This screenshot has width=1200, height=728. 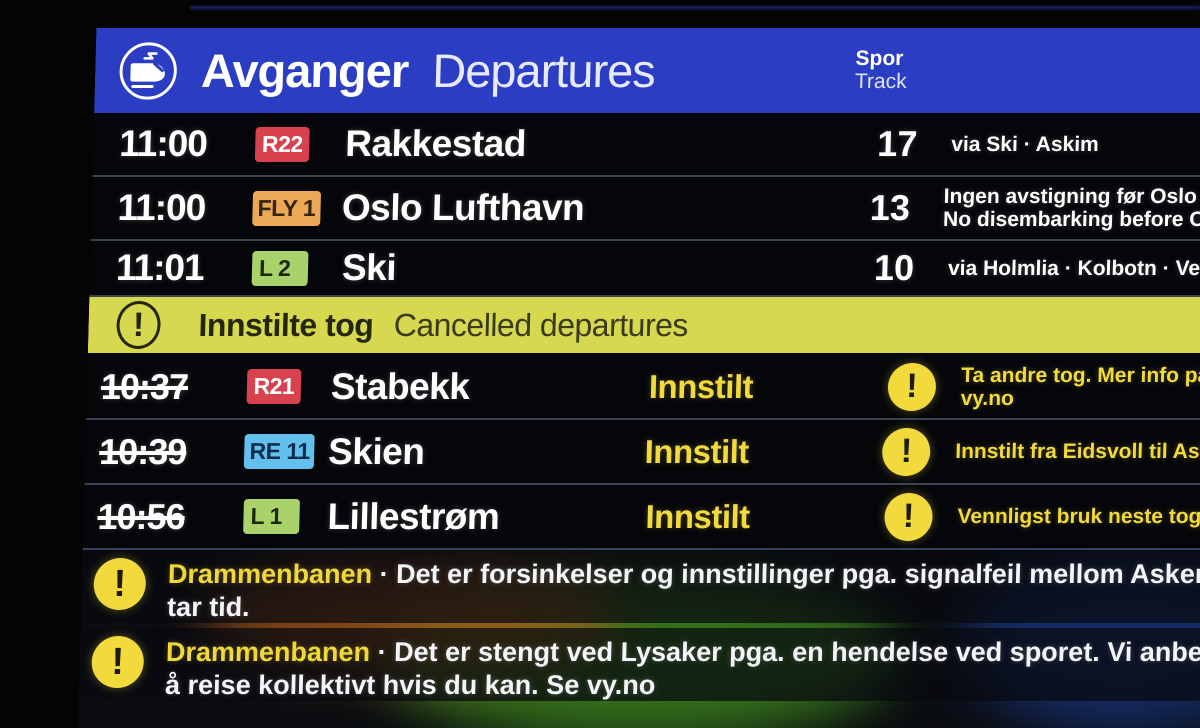 I want to click on destination: Stabekk, so click(x=400, y=386).